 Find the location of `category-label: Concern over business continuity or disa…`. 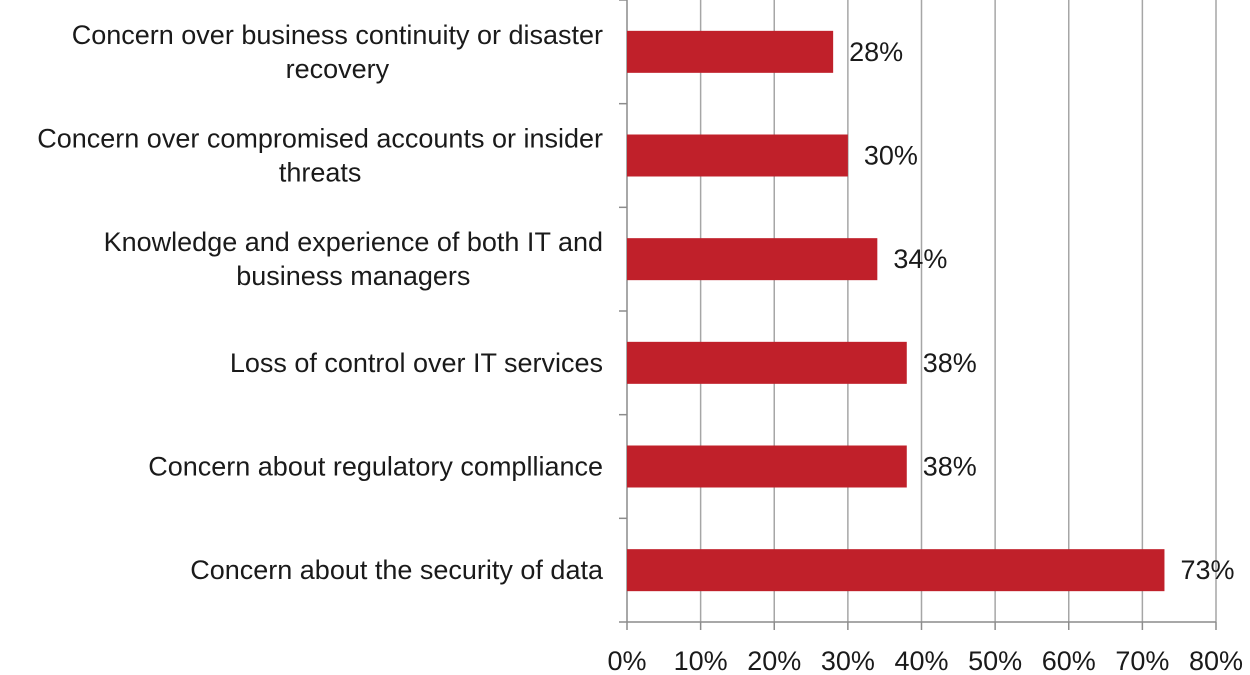

category-label: Concern over business continuity or disa… is located at coordinates (337, 35).